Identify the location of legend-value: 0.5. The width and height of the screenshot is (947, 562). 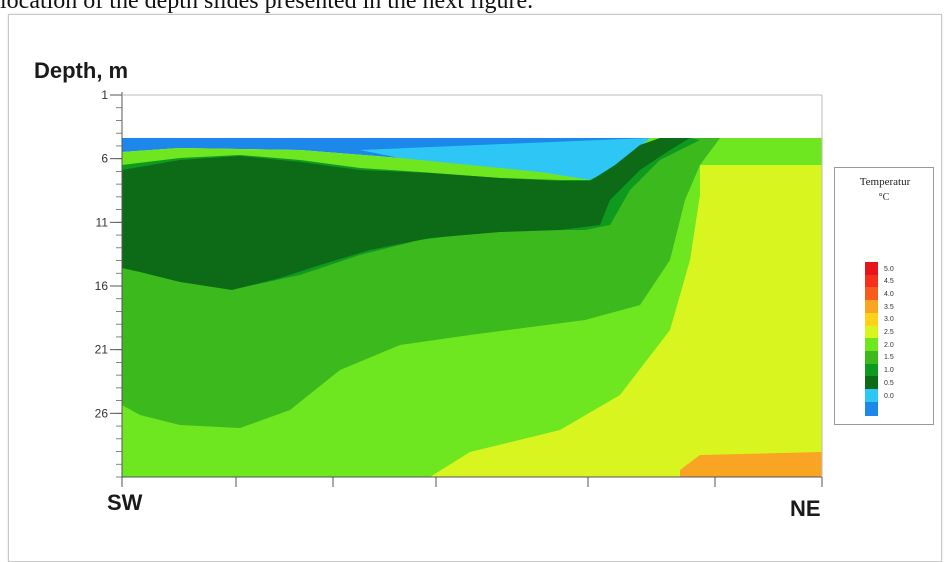
(889, 383).